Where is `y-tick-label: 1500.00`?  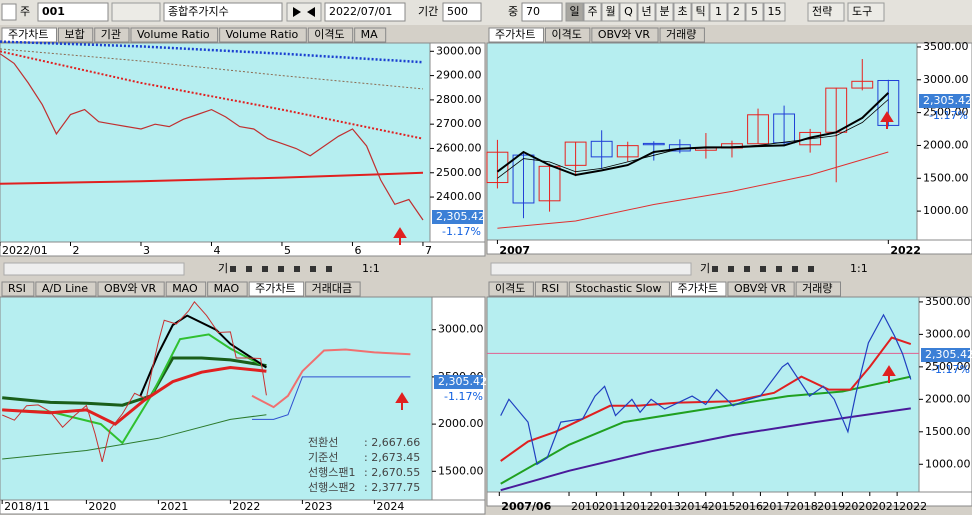 y-tick-label: 1500.00 is located at coordinates (461, 470).